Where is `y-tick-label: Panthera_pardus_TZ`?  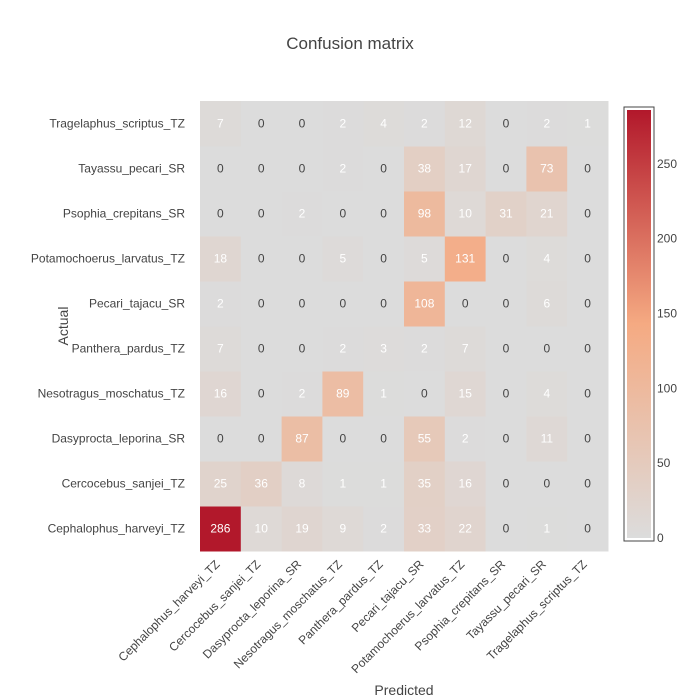
y-tick-label: Panthera_pardus_TZ is located at coordinates (128, 349).